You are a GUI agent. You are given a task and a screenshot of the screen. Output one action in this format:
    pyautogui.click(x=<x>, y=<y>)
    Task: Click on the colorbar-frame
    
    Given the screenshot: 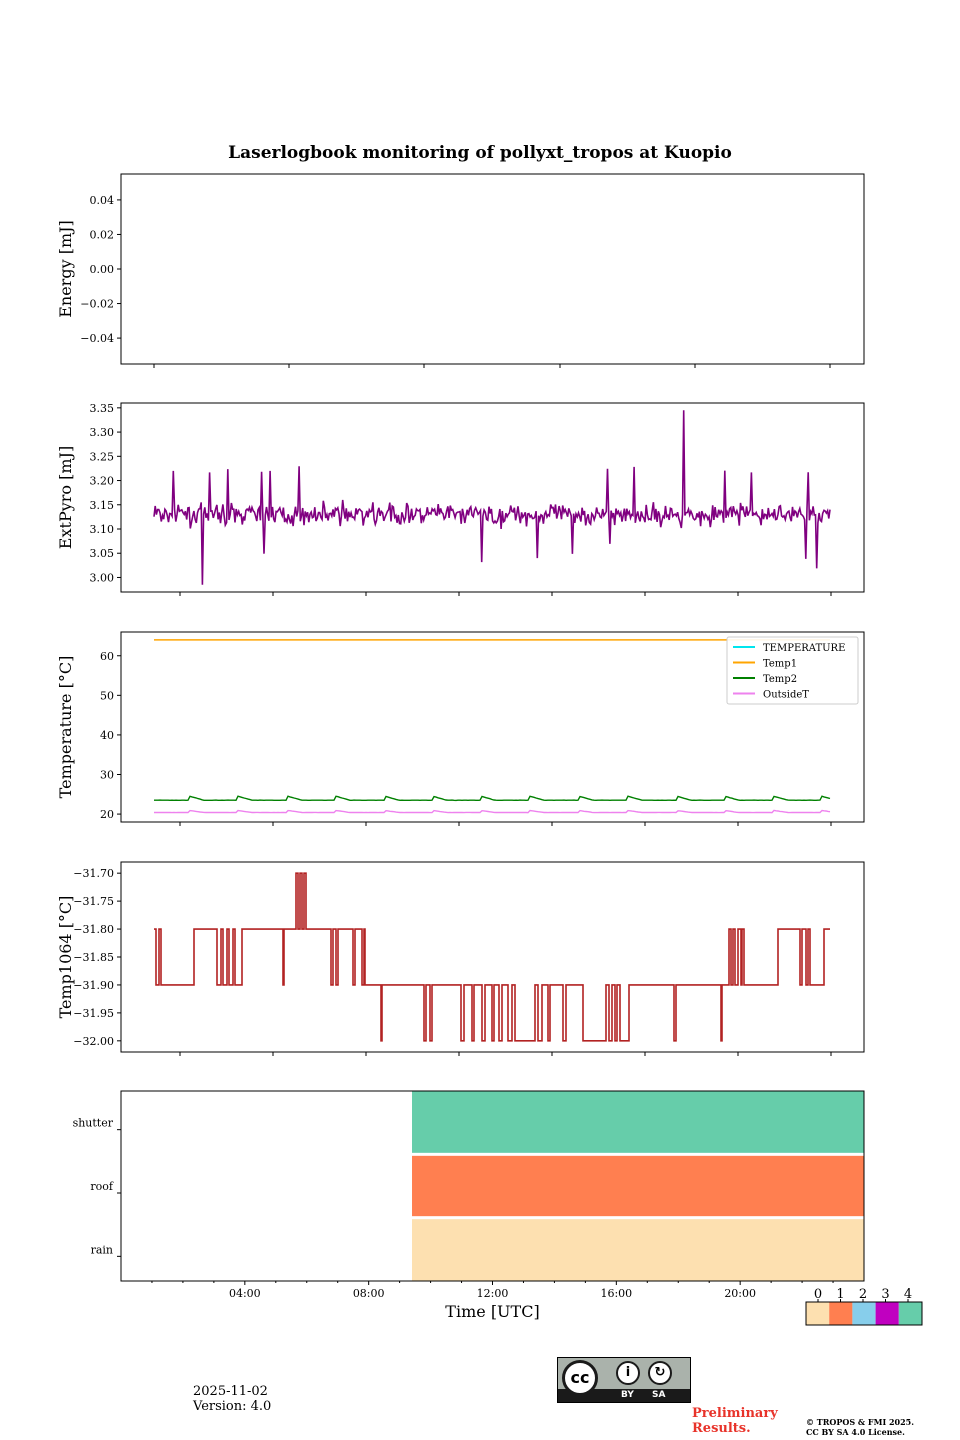 What is the action you would take?
    pyautogui.click(x=864, y=1313)
    